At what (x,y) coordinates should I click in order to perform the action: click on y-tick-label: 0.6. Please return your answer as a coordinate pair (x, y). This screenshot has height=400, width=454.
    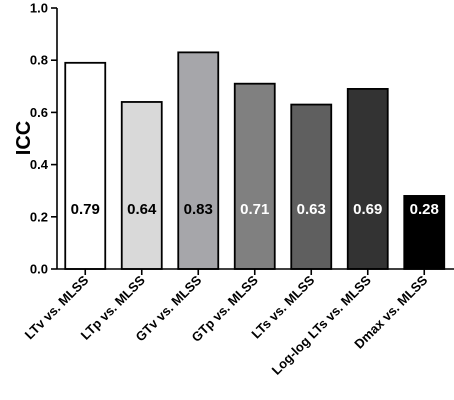
    Looking at the image, I should click on (39, 112).